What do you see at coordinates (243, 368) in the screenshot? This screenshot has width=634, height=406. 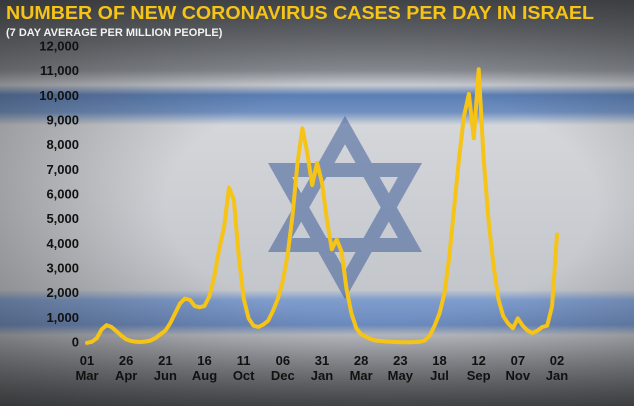 I see `x-tick-label: 11 Oct` at bounding box center [243, 368].